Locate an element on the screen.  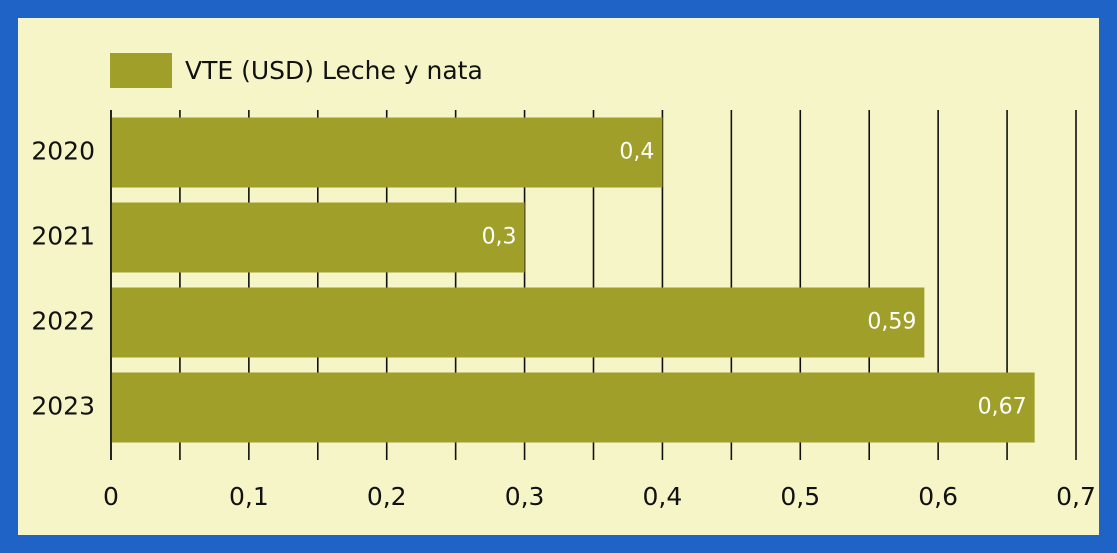
x-tick-label: 0,2 is located at coordinates (387, 496).